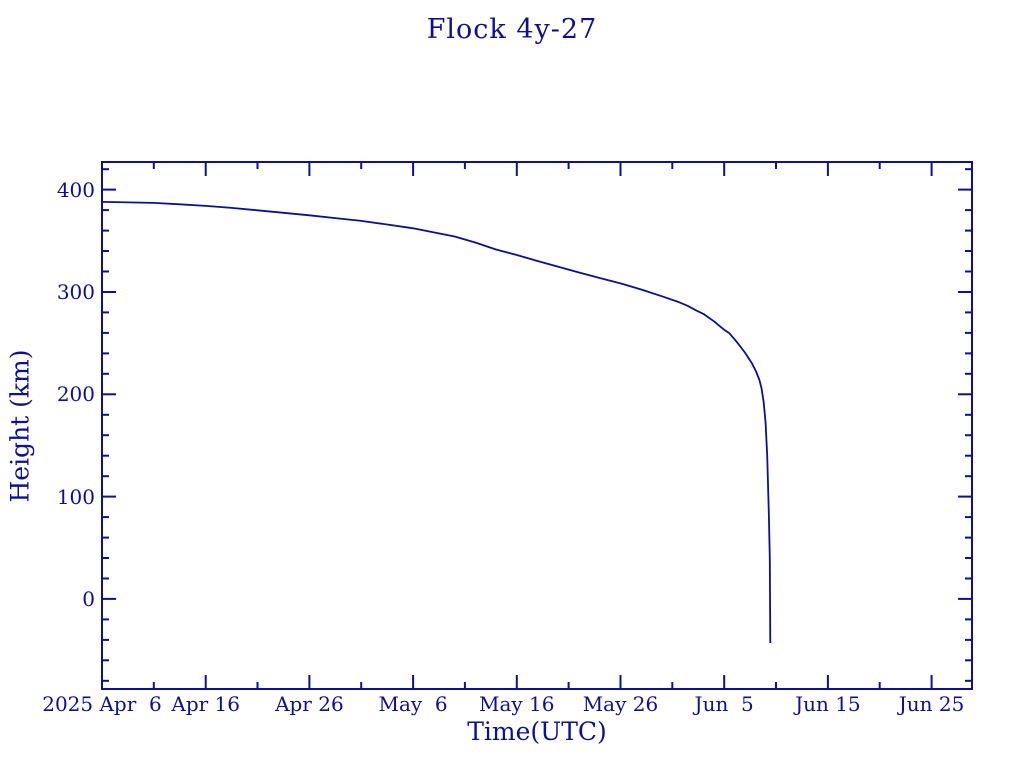  What do you see at coordinates (620, 704) in the screenshot?
I see `x-tick-label: May 26` at bounding box center [620, 704].